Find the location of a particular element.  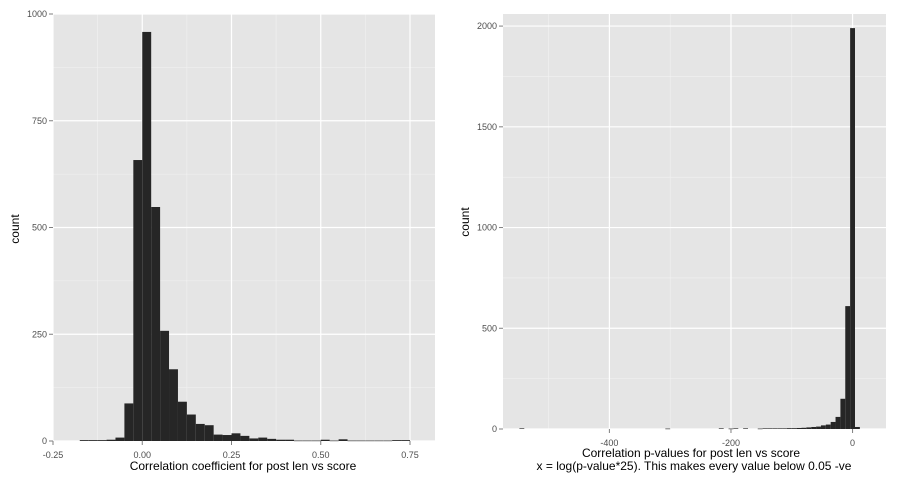

y-tick-label: 750 is located at coordinates (39, 121).